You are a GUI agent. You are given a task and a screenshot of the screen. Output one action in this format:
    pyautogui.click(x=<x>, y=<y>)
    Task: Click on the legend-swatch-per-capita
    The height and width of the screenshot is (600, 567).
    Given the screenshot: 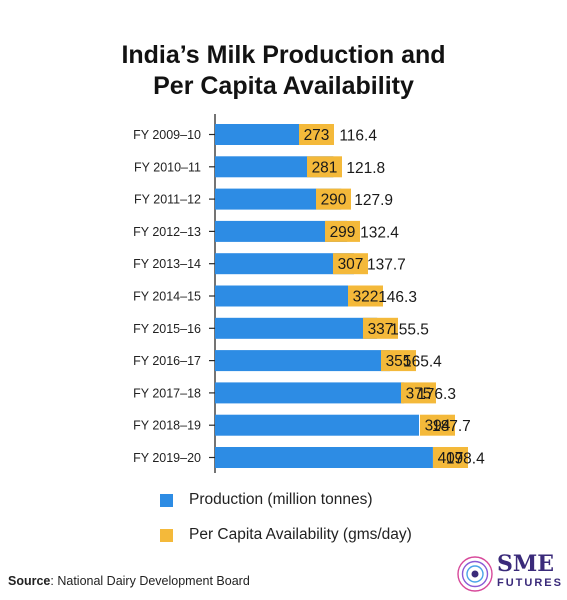 What is the action you would take?
    pyautogui.click(x=166, y=535)
    